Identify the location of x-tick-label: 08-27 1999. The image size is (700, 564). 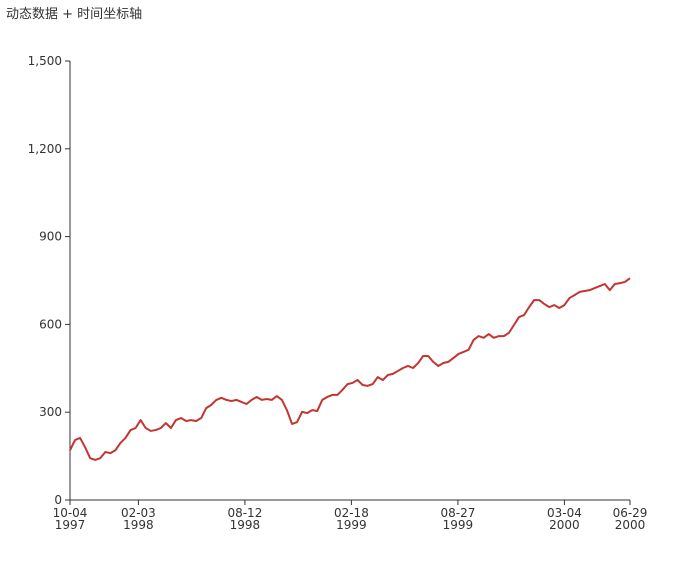
(457, 519).